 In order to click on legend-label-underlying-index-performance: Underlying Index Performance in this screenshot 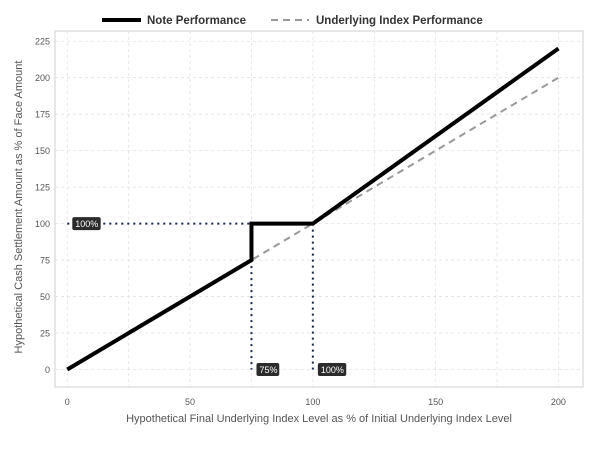, I will do `click(399, 21)`.